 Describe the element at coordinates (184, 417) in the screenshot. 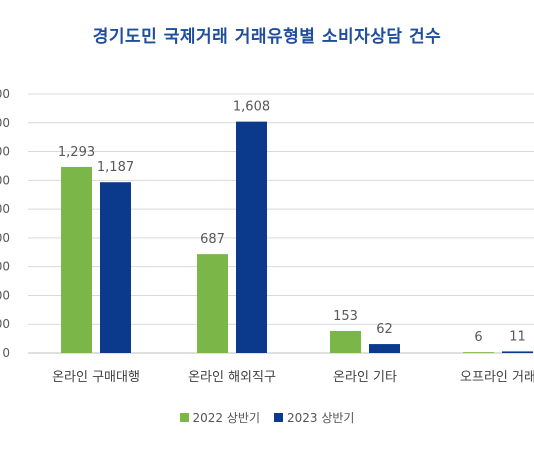

I see `legend-swatch-2022` at that location.